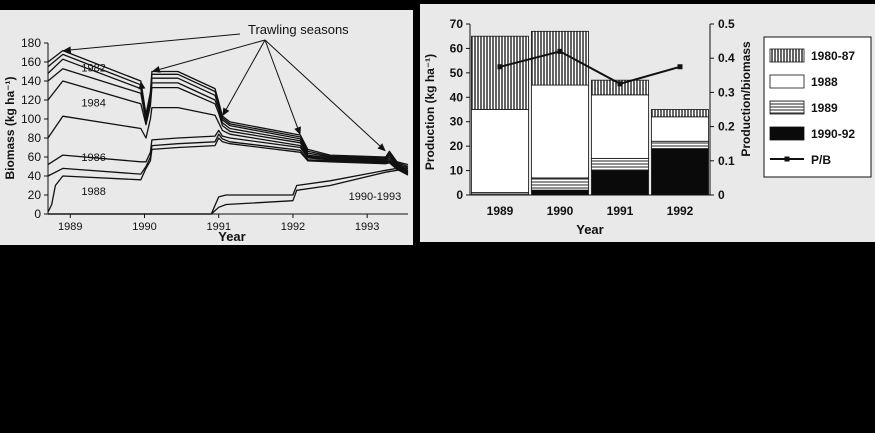  What do you see at coordinates (31, 119) in the screenshot?
I see `y-tick-label: 100` at bounding box center [31, 119].